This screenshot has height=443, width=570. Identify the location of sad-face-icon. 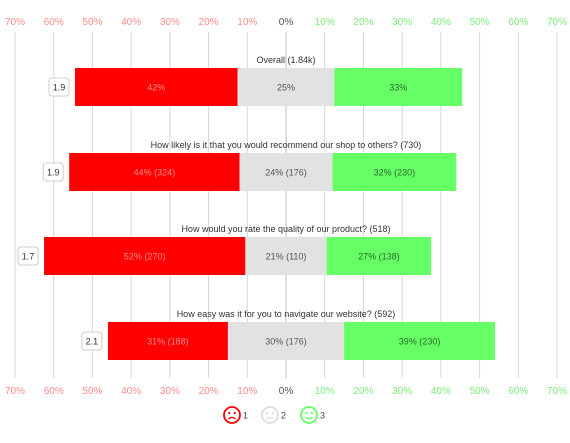
(232, 415).